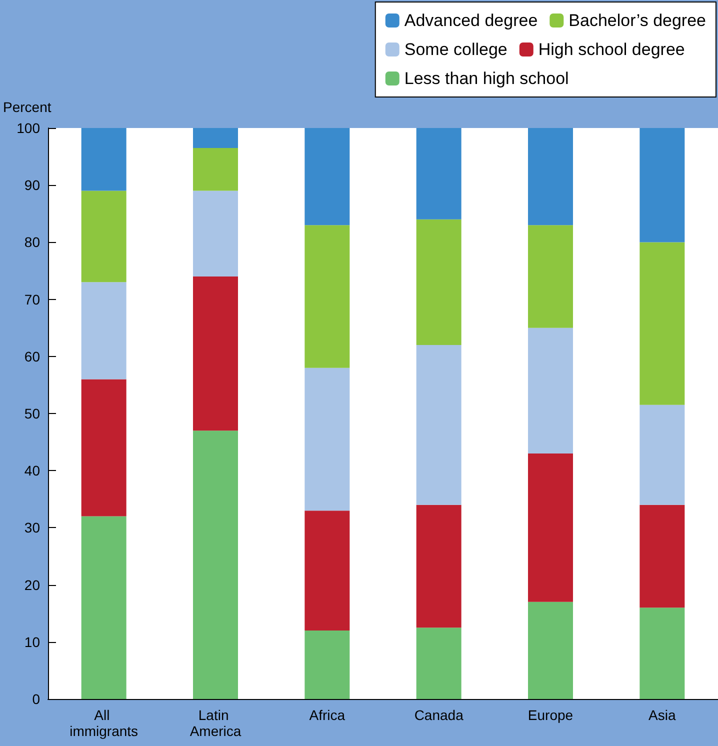 The height and width of the screenshot is (746, 718). I want to click on legend-label: Less than high school, so click(486, 78).